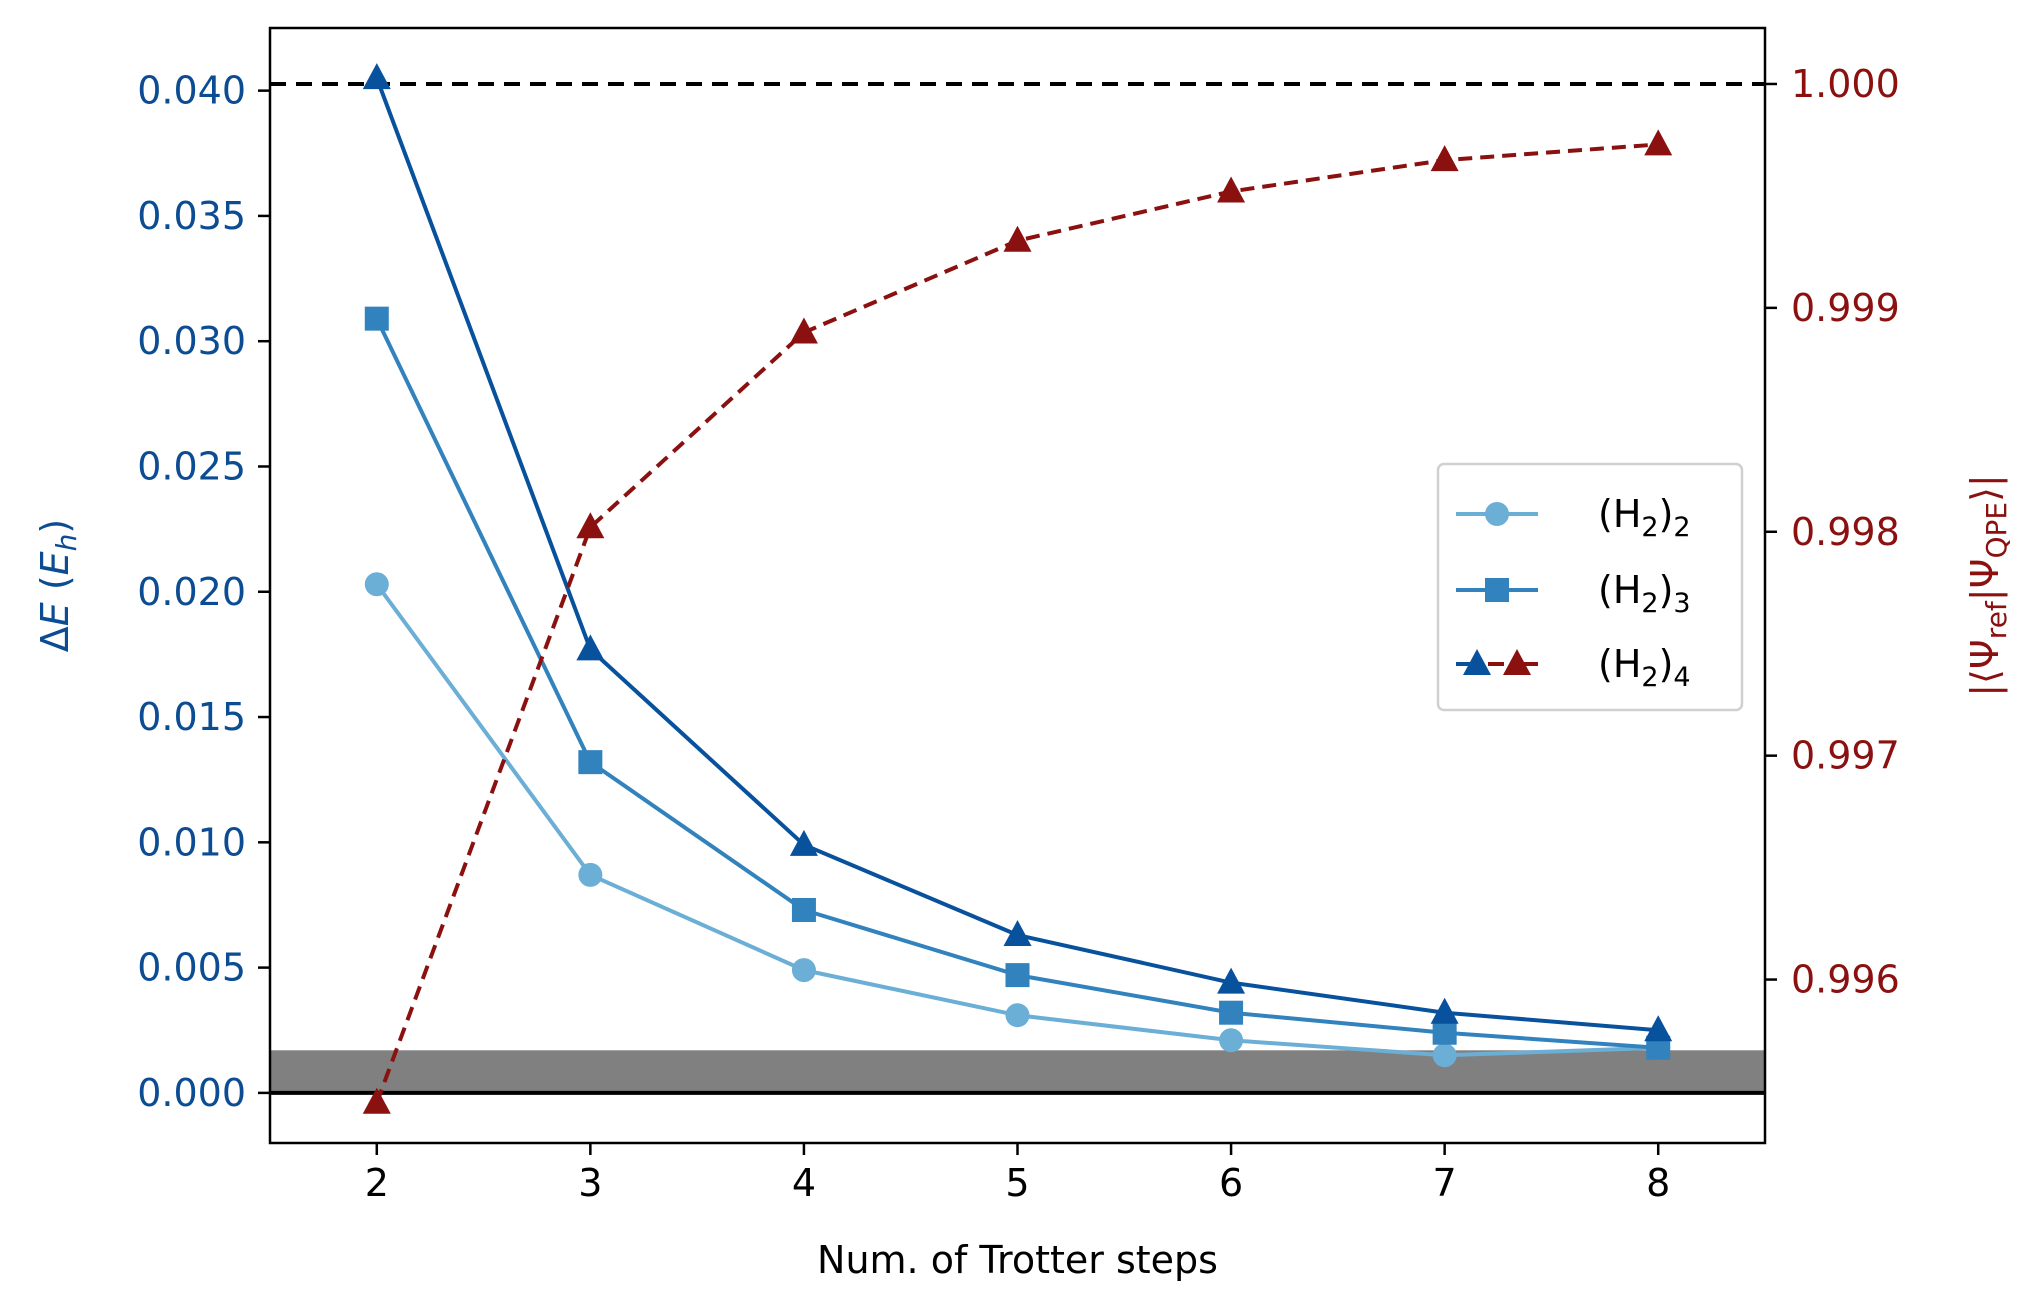 Image resolution: width=2030 pixels, height=1310 pixels. I want to click on x-tick-label: 3, so click(590, 1183).